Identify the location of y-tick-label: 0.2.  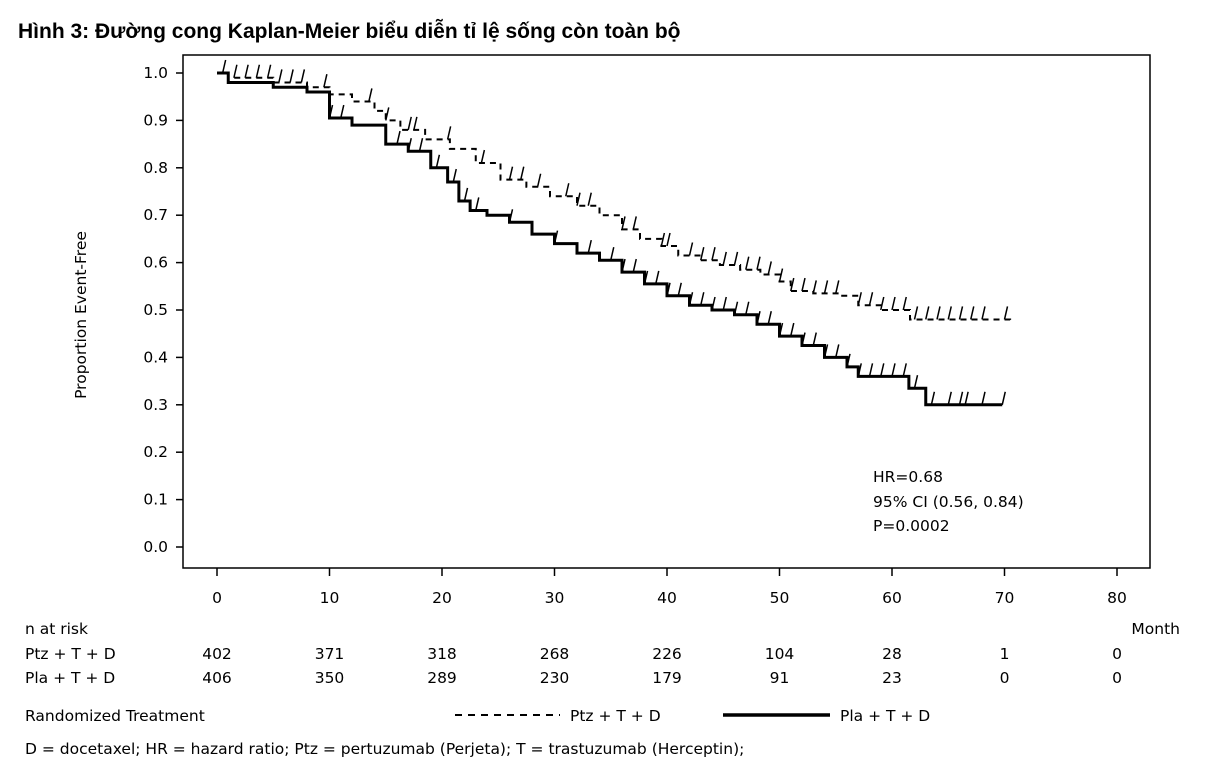
(155, 452).